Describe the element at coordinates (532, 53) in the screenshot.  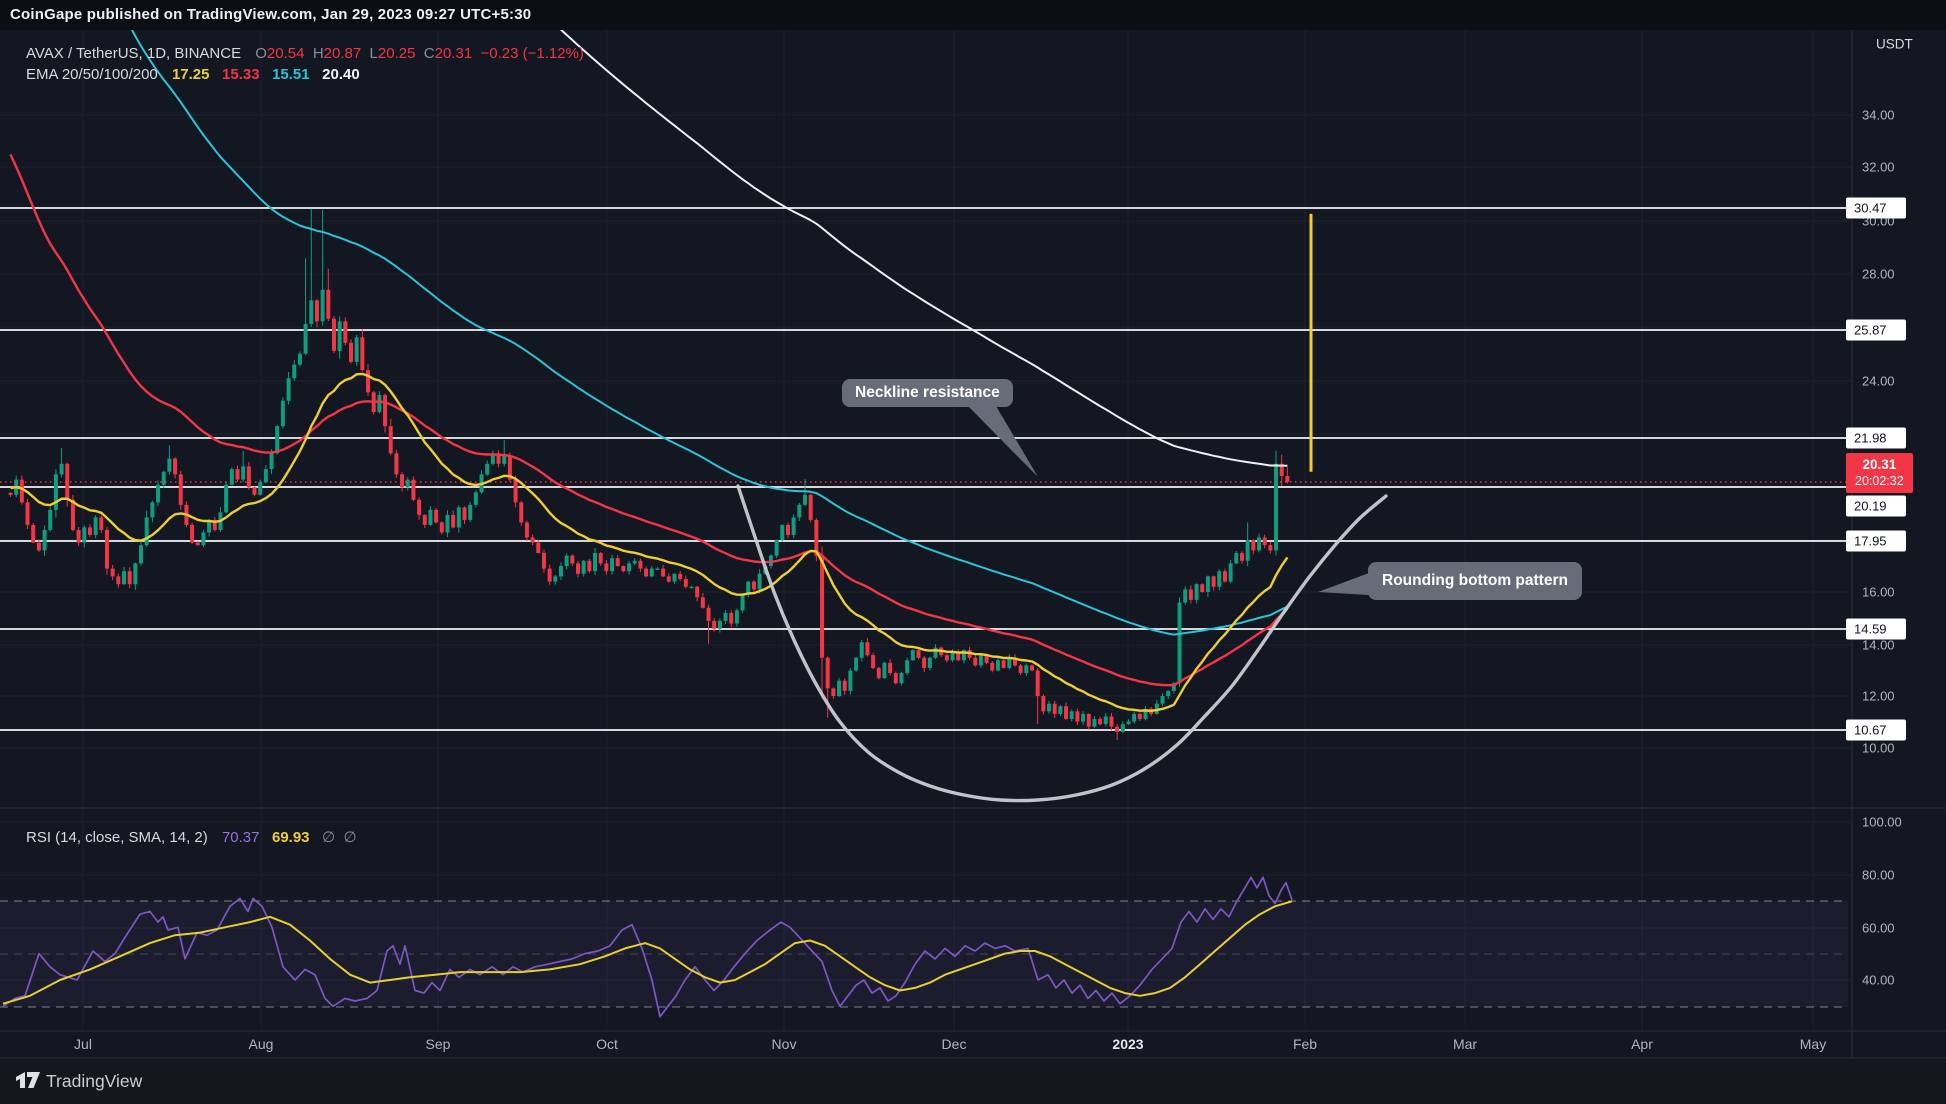
I see `change-value: −0.23 (−1.12%)` at that location.